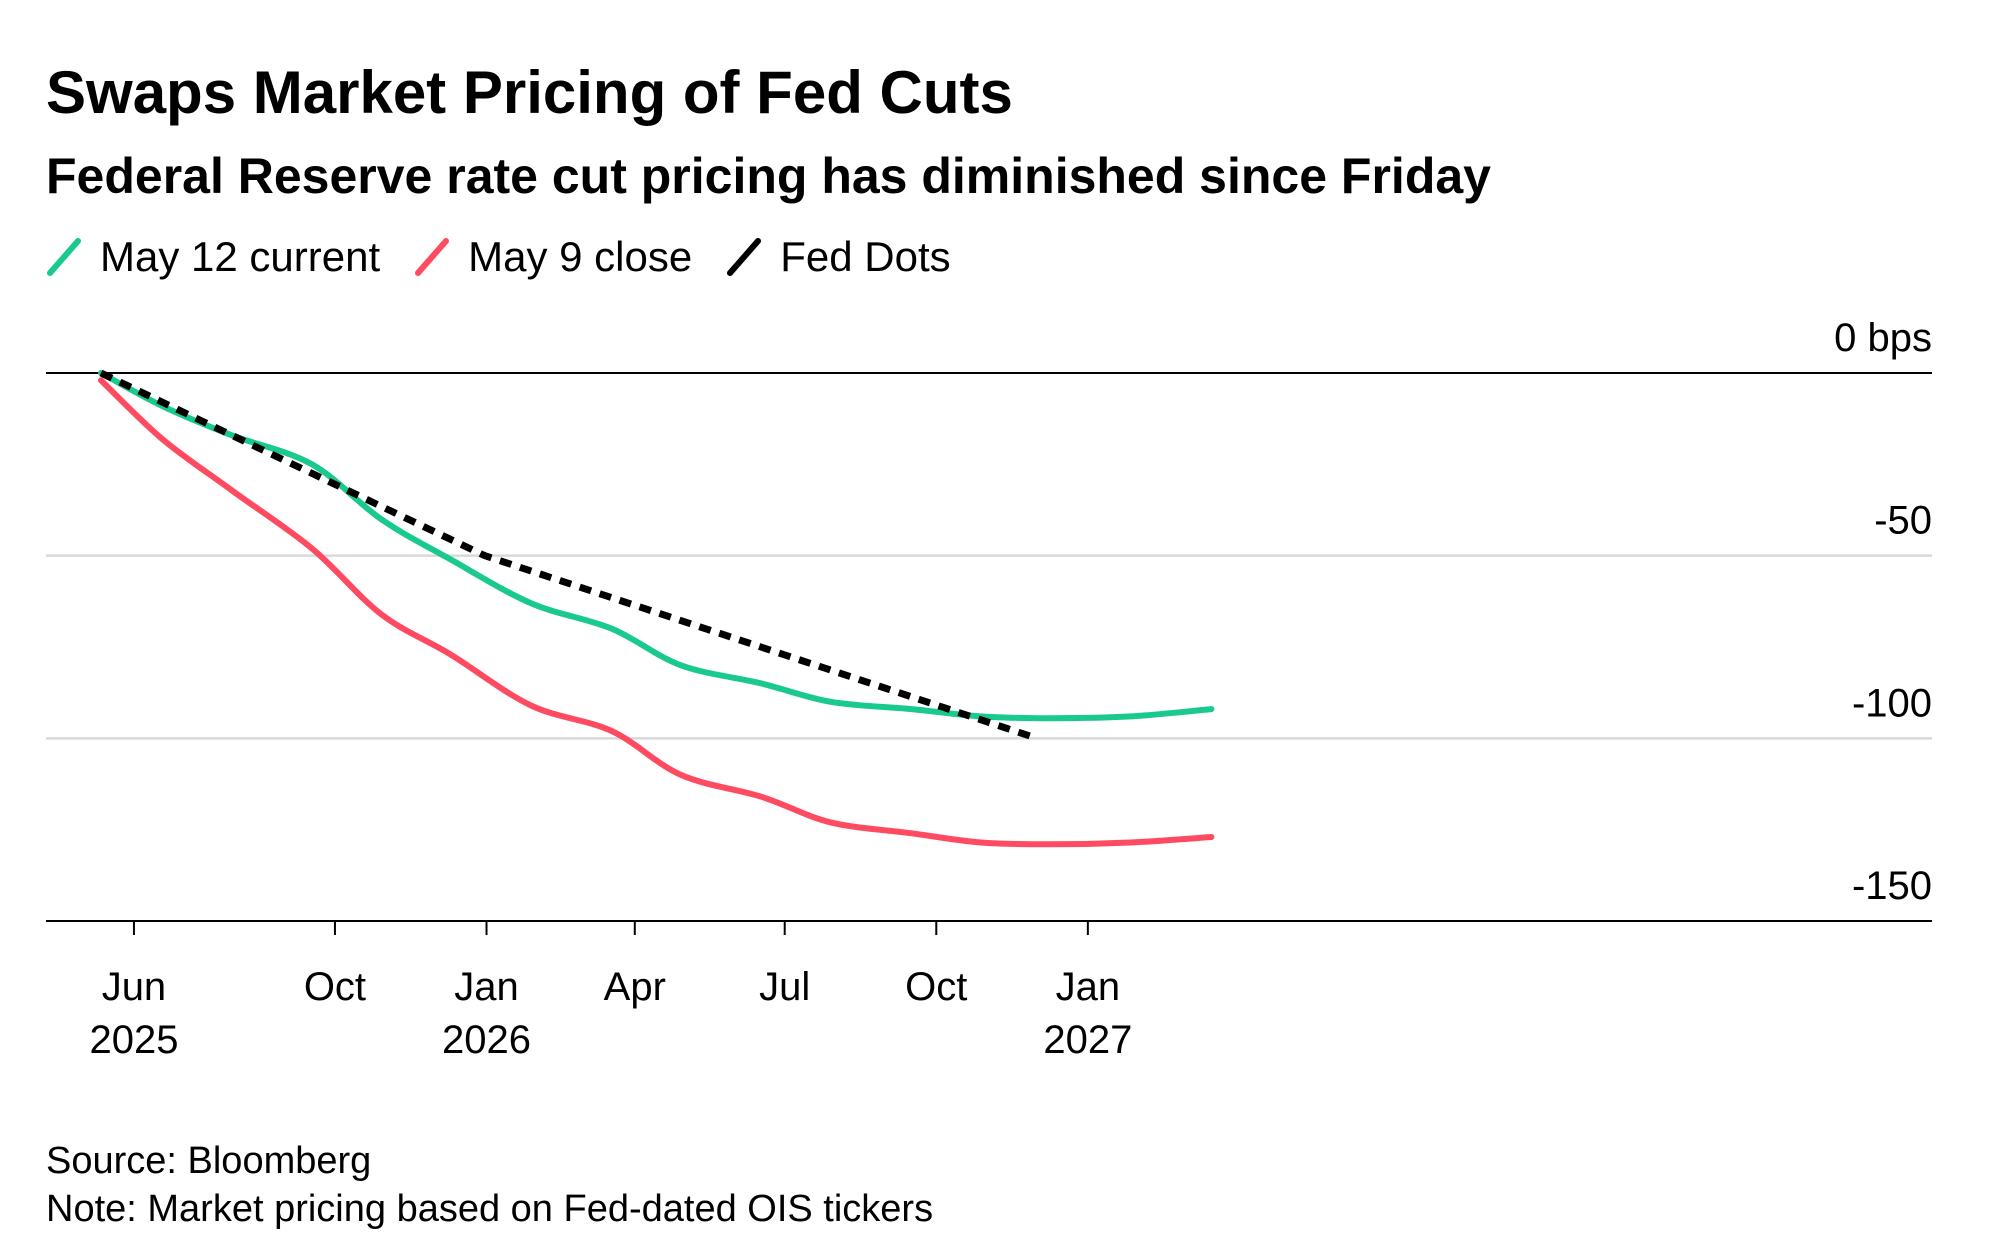  What do you see at coordinates (1892, 886) in the screenshot?
I see `y-tick-label: -150` at bounding box center [1892, 886].